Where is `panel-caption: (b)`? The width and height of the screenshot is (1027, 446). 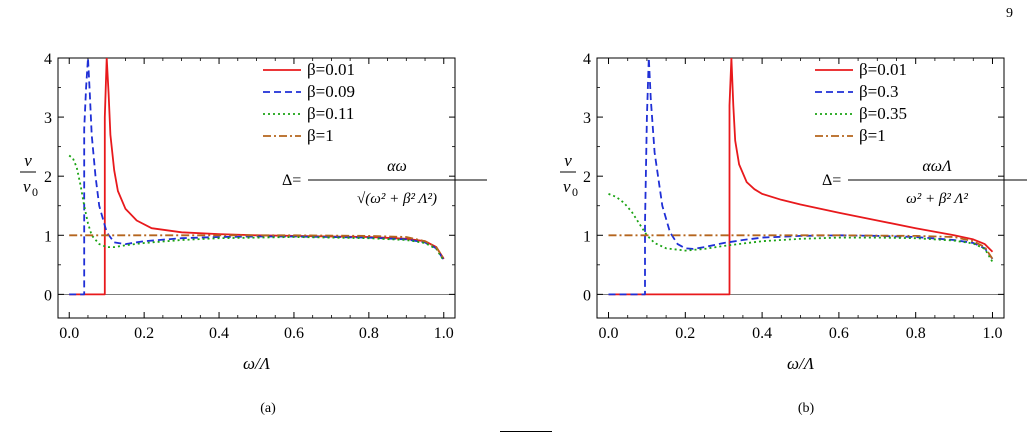 panel-caption: (b) is located at coordinates (806, 408).